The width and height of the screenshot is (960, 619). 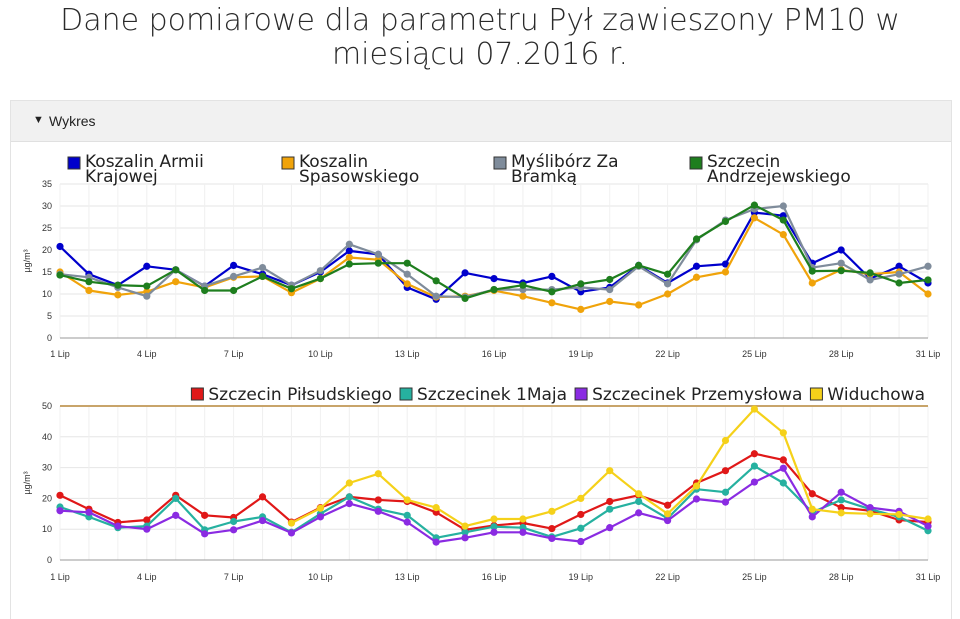 I want to click on x-tick-label: 28 Lip, so click(x=841, y=577).